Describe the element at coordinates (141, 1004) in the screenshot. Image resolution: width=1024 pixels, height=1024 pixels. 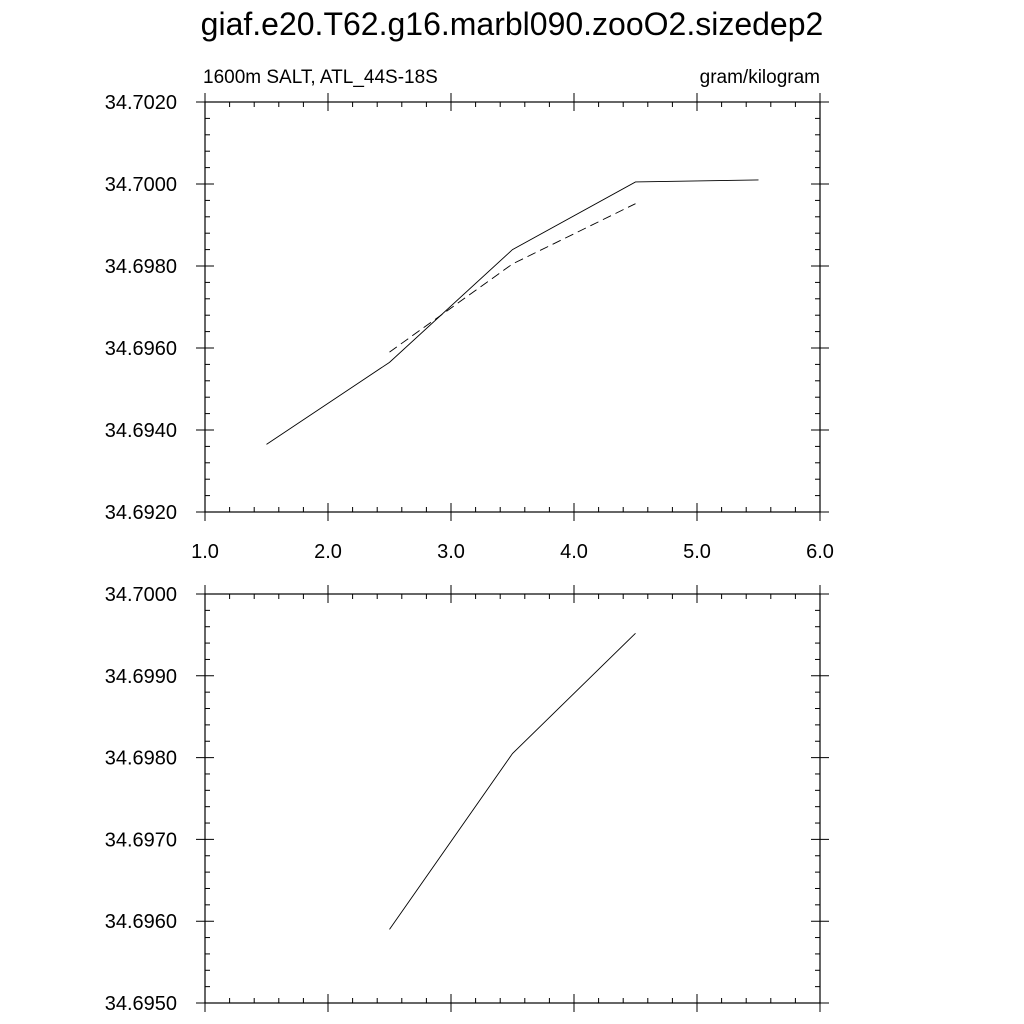
I see `y-tick-label: 34.6950` at that location.